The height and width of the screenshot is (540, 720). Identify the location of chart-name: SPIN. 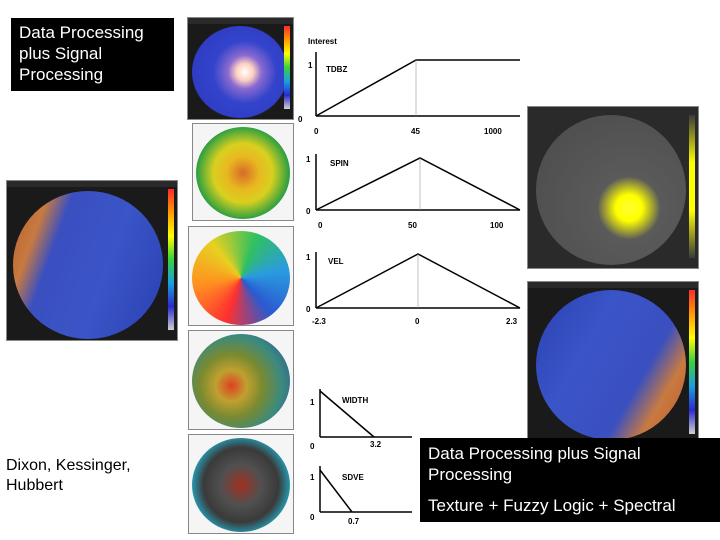
(339, 163).